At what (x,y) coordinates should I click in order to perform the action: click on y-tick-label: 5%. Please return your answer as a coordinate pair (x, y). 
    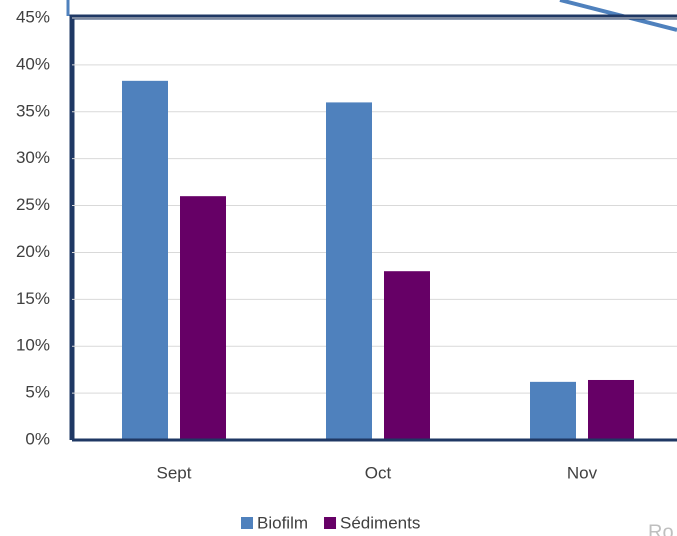
    Looking at the image, I should click on (37, 392).